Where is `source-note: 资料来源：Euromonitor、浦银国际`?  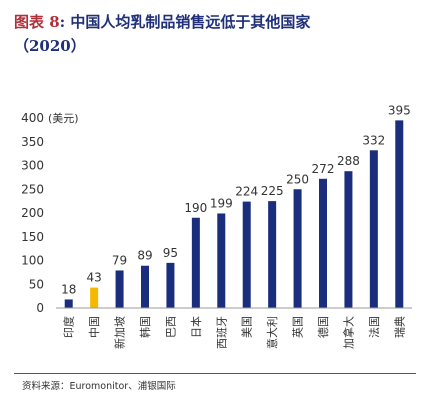
source-note: 资料来源：Euromonitor、浦银国际 is located at coordinates (99, 386).